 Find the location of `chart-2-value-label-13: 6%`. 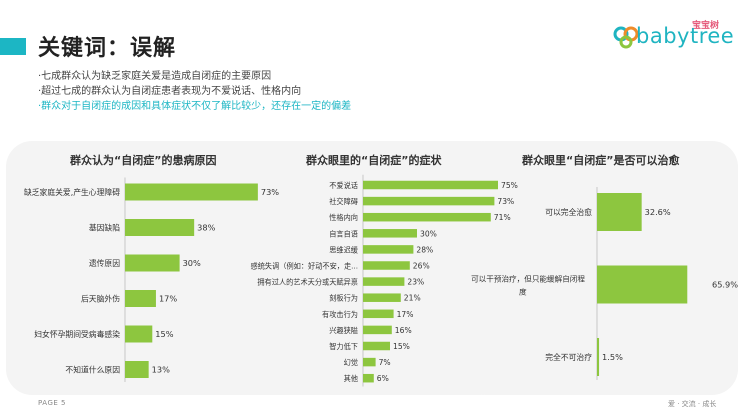

chart-2-value-label-13: 6% is located at coordinates (383, 378).